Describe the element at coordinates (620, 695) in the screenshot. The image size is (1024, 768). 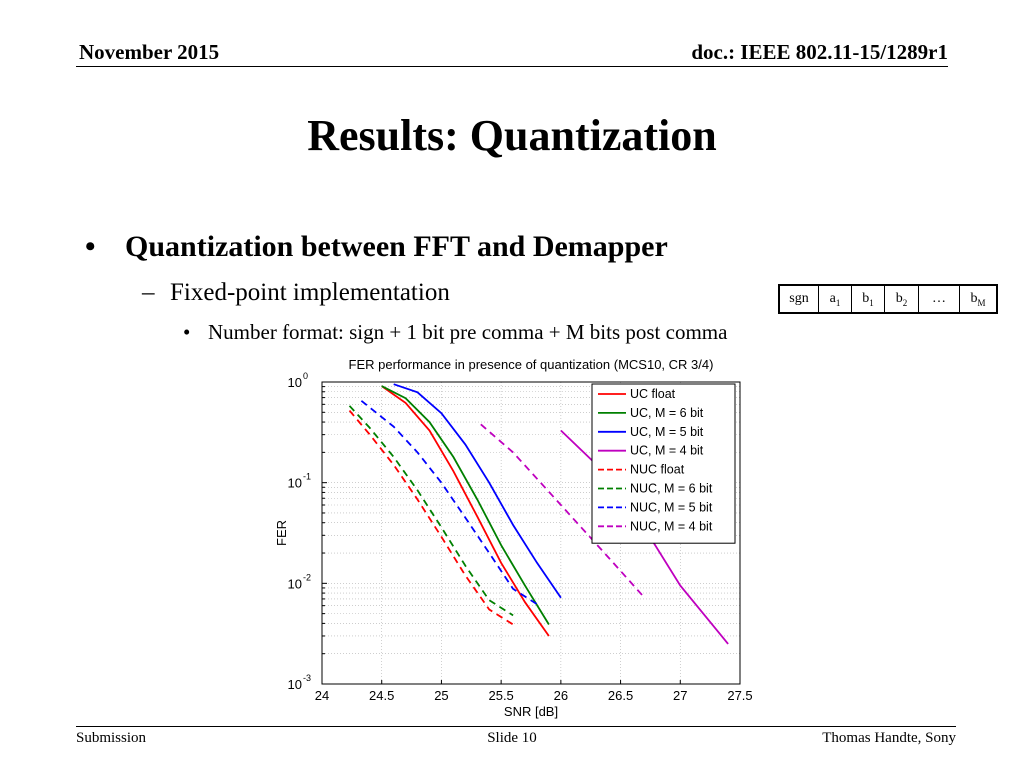
I see `x-tick-label: 26.5` at that location.